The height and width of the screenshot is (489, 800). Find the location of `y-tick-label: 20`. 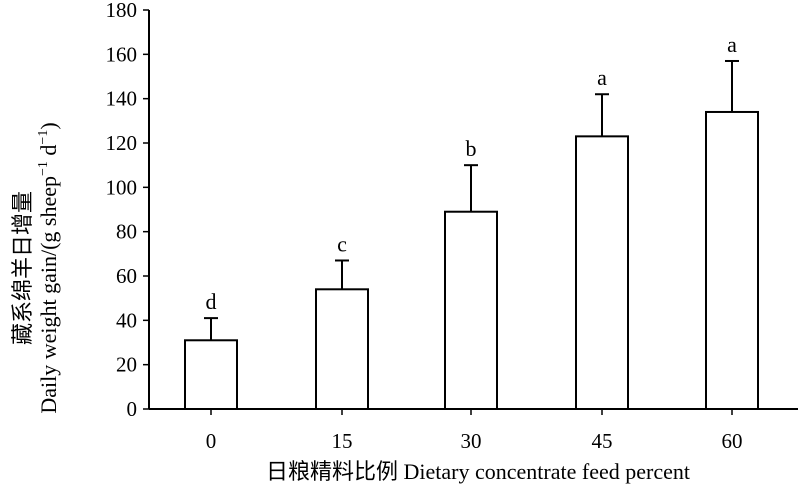

y-tick-label: 20 is located at coordinates (126, 365).